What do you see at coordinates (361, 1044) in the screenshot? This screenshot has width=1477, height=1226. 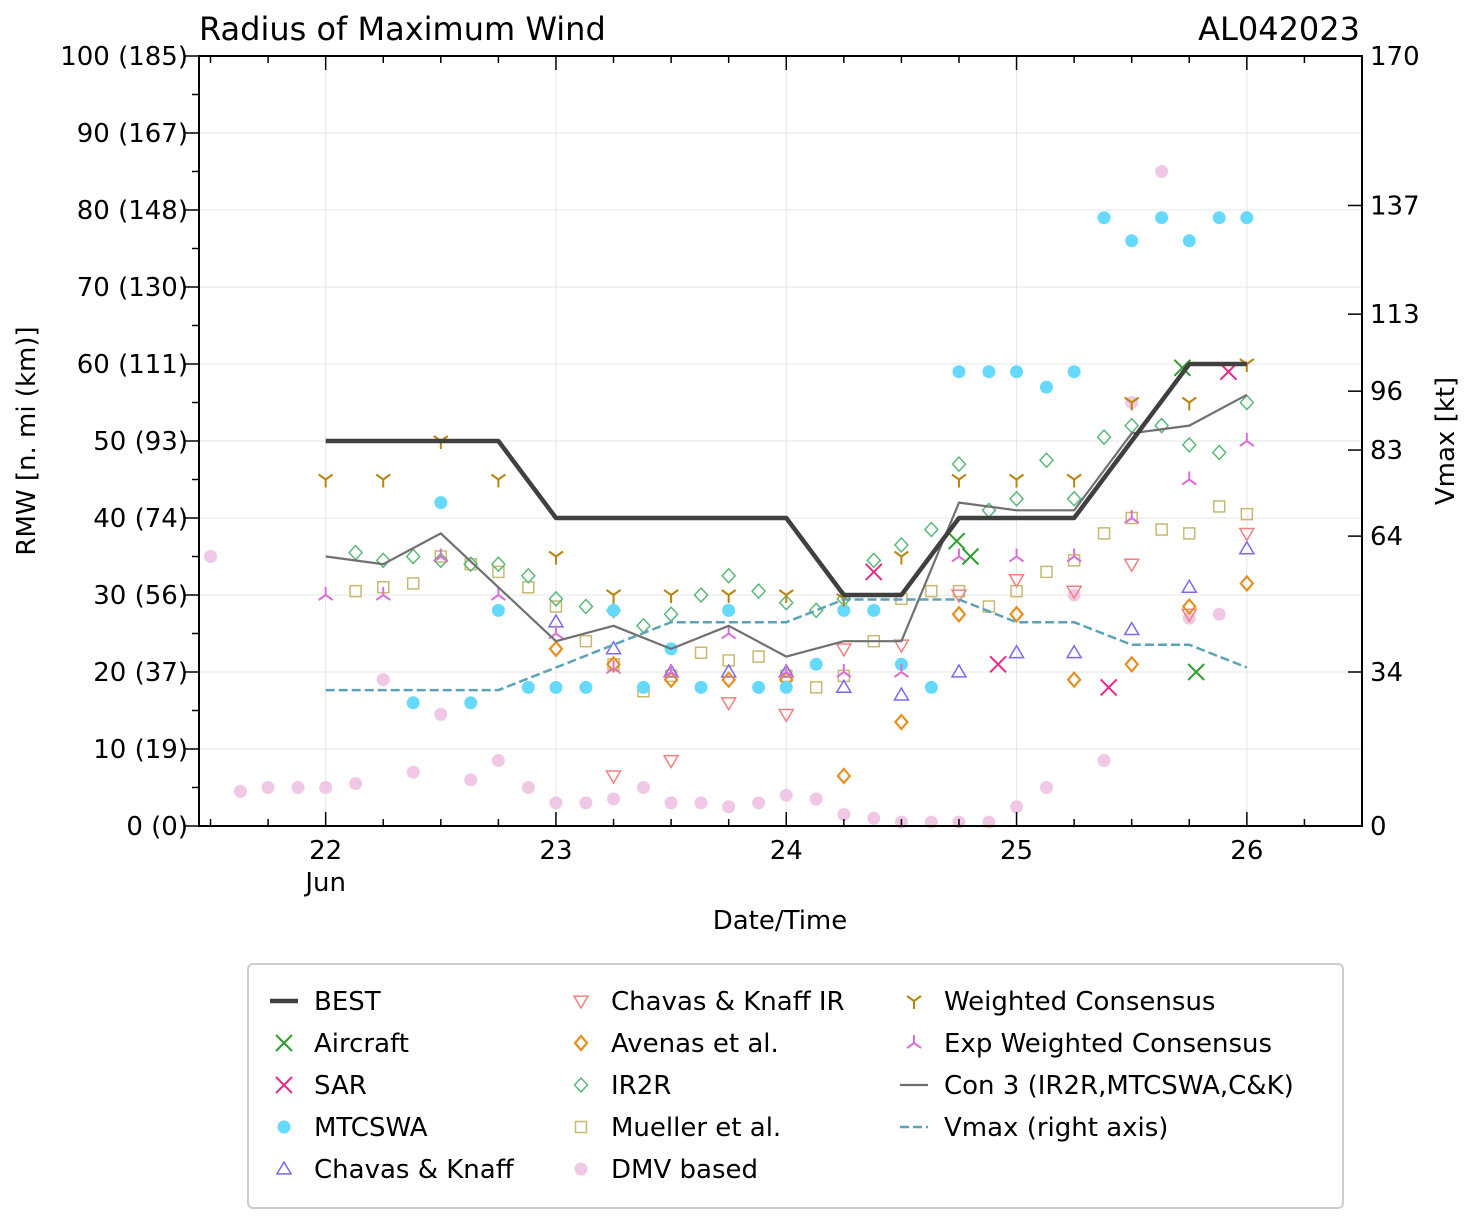 I see `legend-label: Aircraft` at bounding box center [361, 1044].